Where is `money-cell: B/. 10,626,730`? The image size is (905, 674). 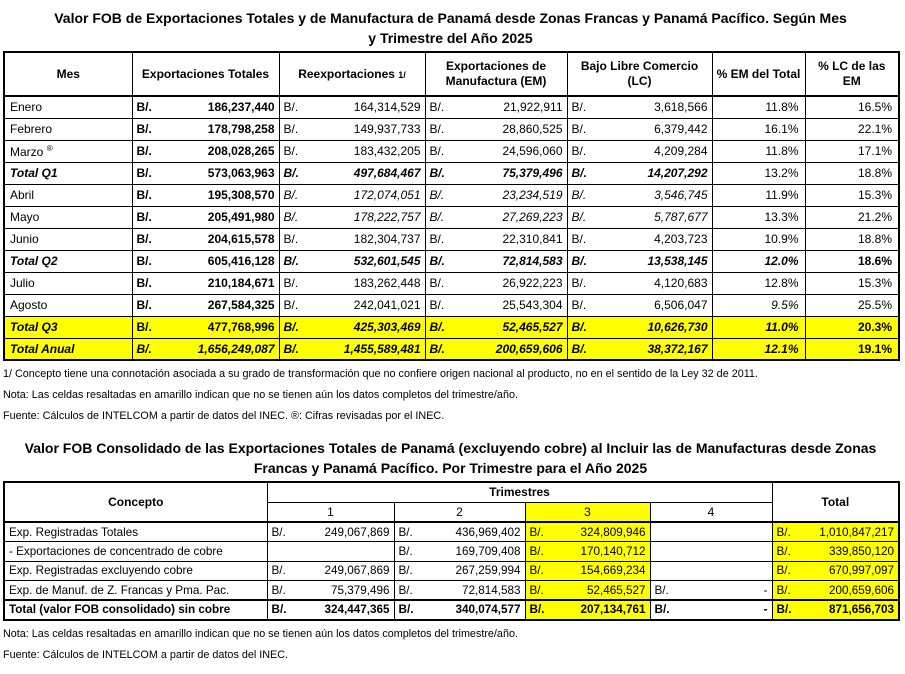
money-cell: B/. 10,626,730 is located at coordinates (639, 327).